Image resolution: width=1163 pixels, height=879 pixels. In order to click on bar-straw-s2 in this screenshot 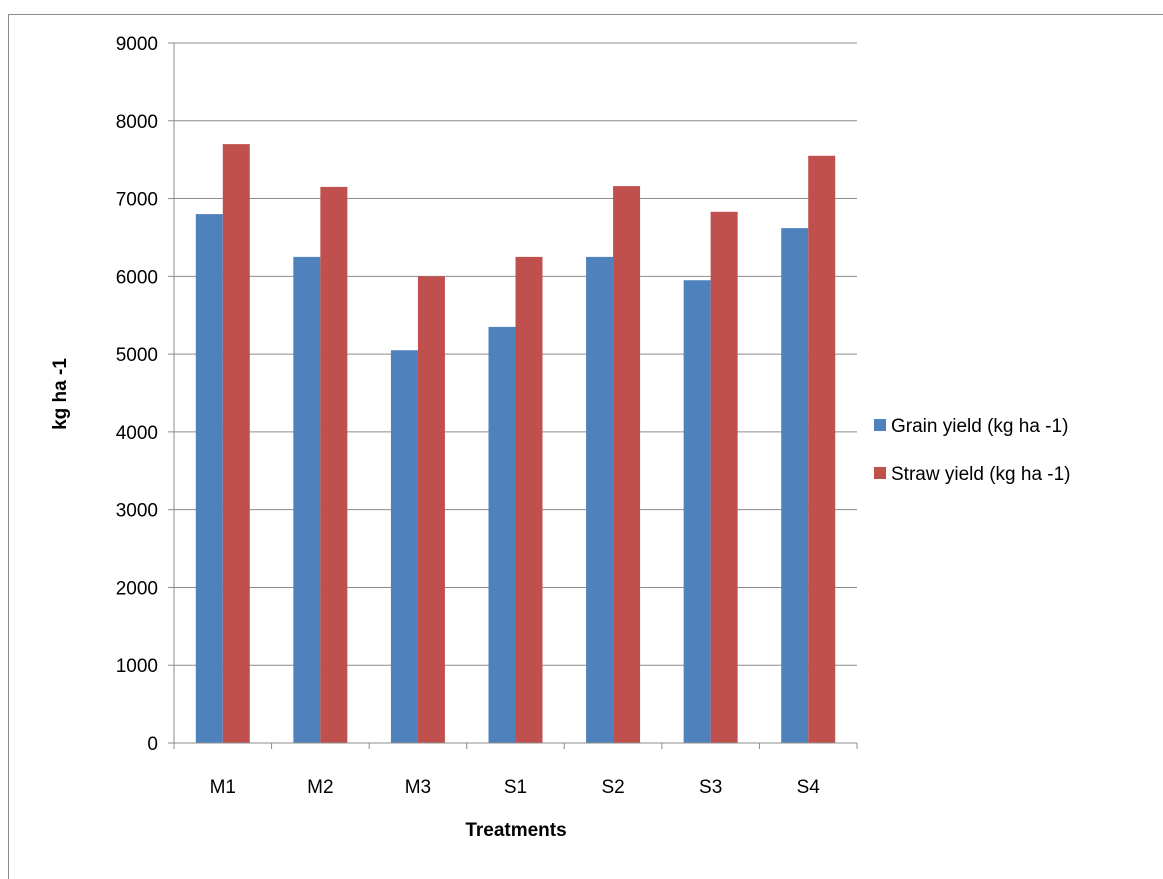, I will do `click(627, 465)`.